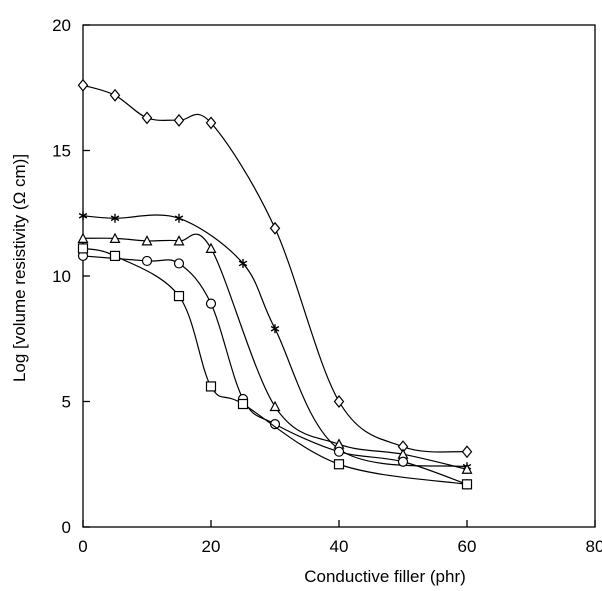  I want to click on x-tick-label: 0, so click(82, 546).